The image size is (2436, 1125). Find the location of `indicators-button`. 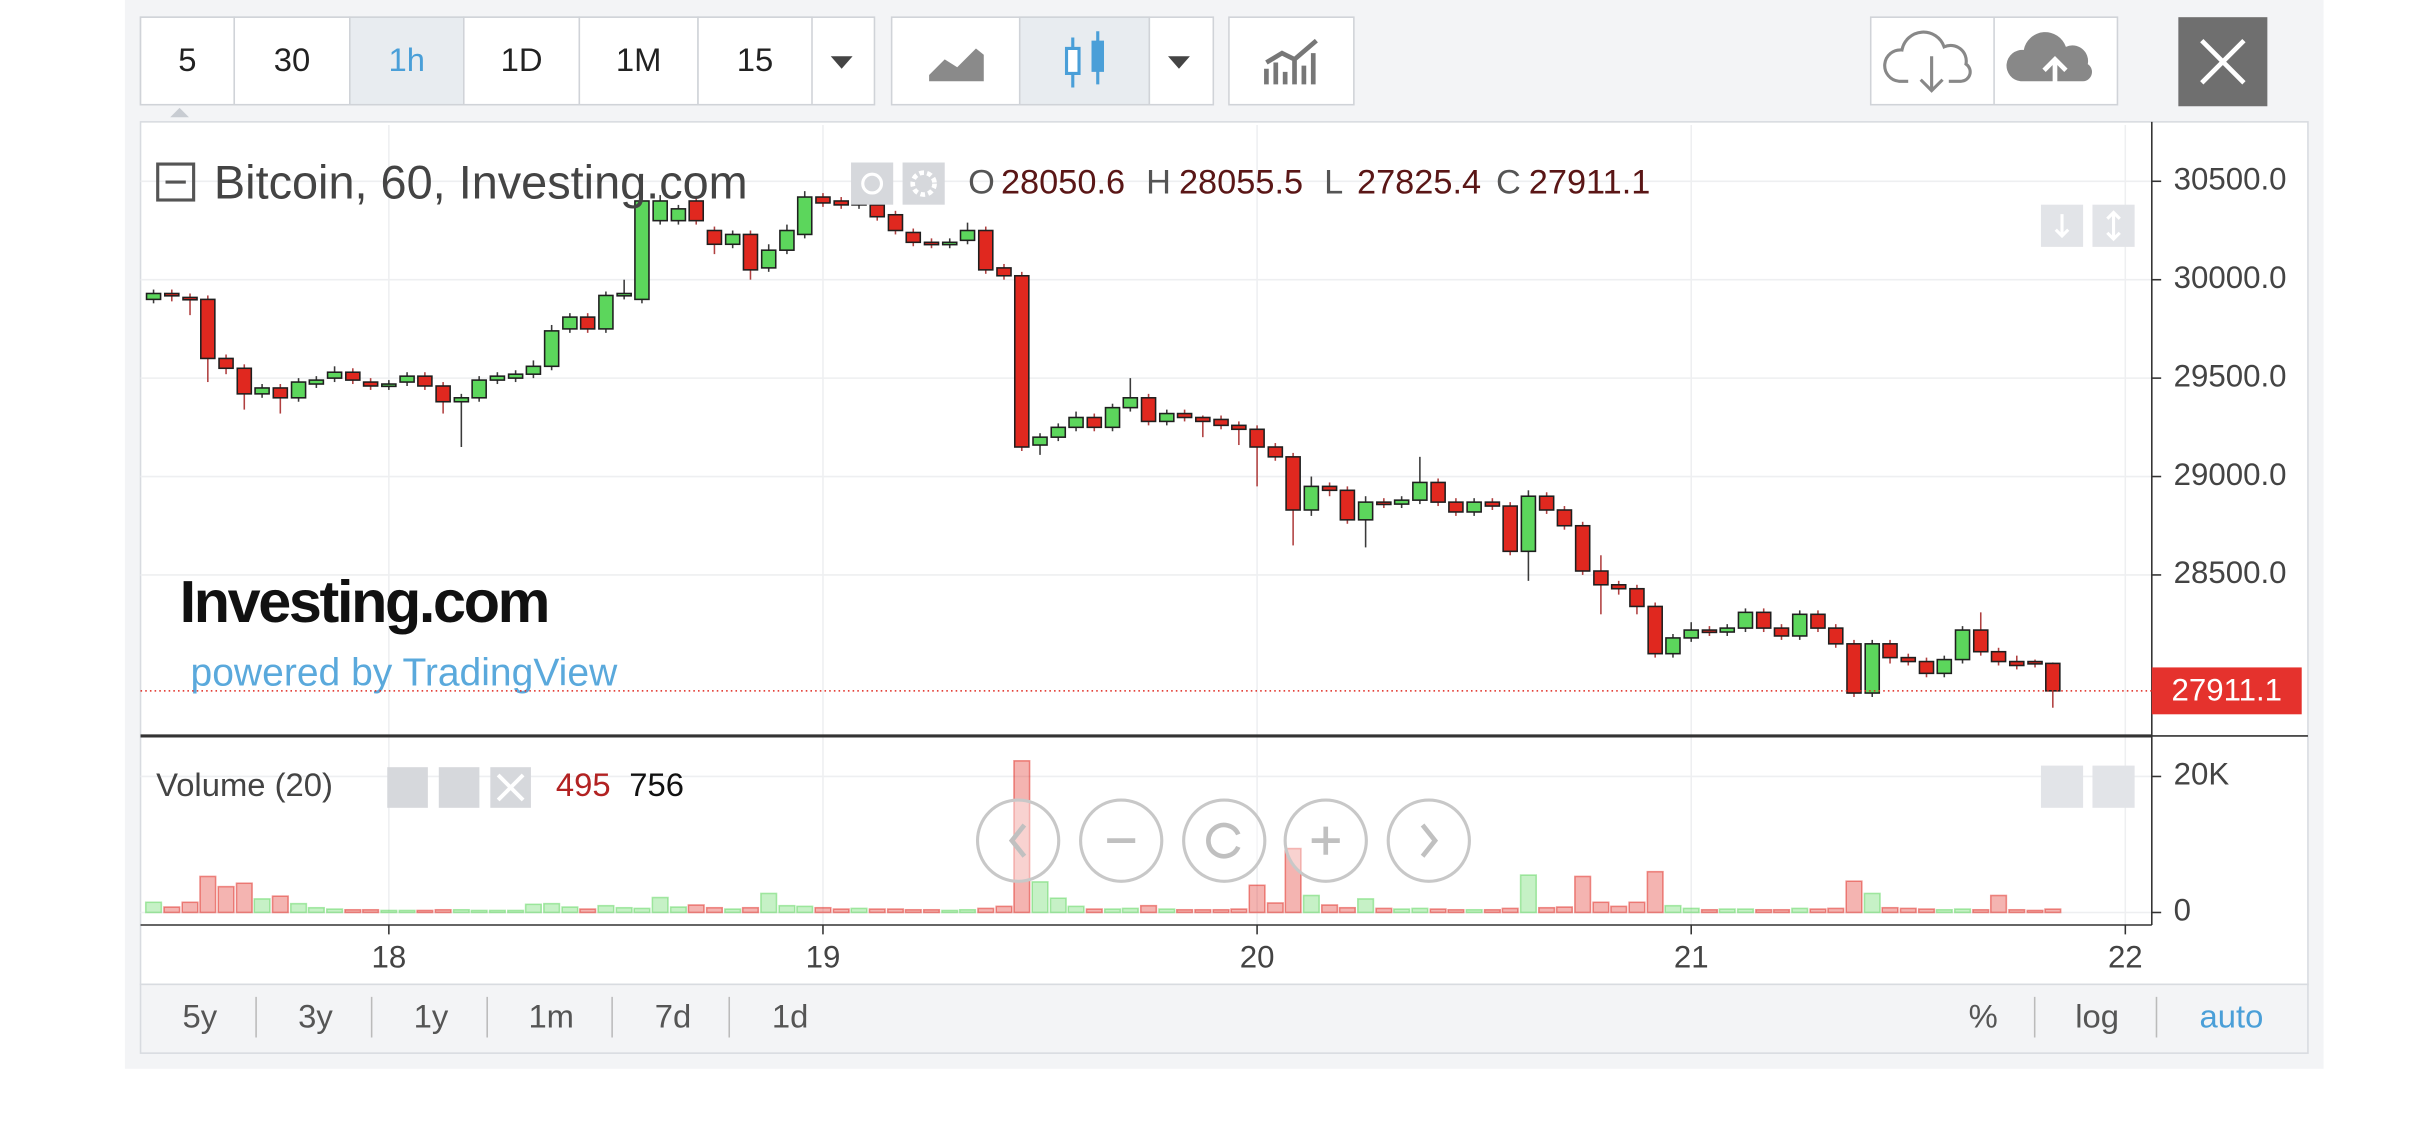

indicators-button is located at coordinates (1291, 61).